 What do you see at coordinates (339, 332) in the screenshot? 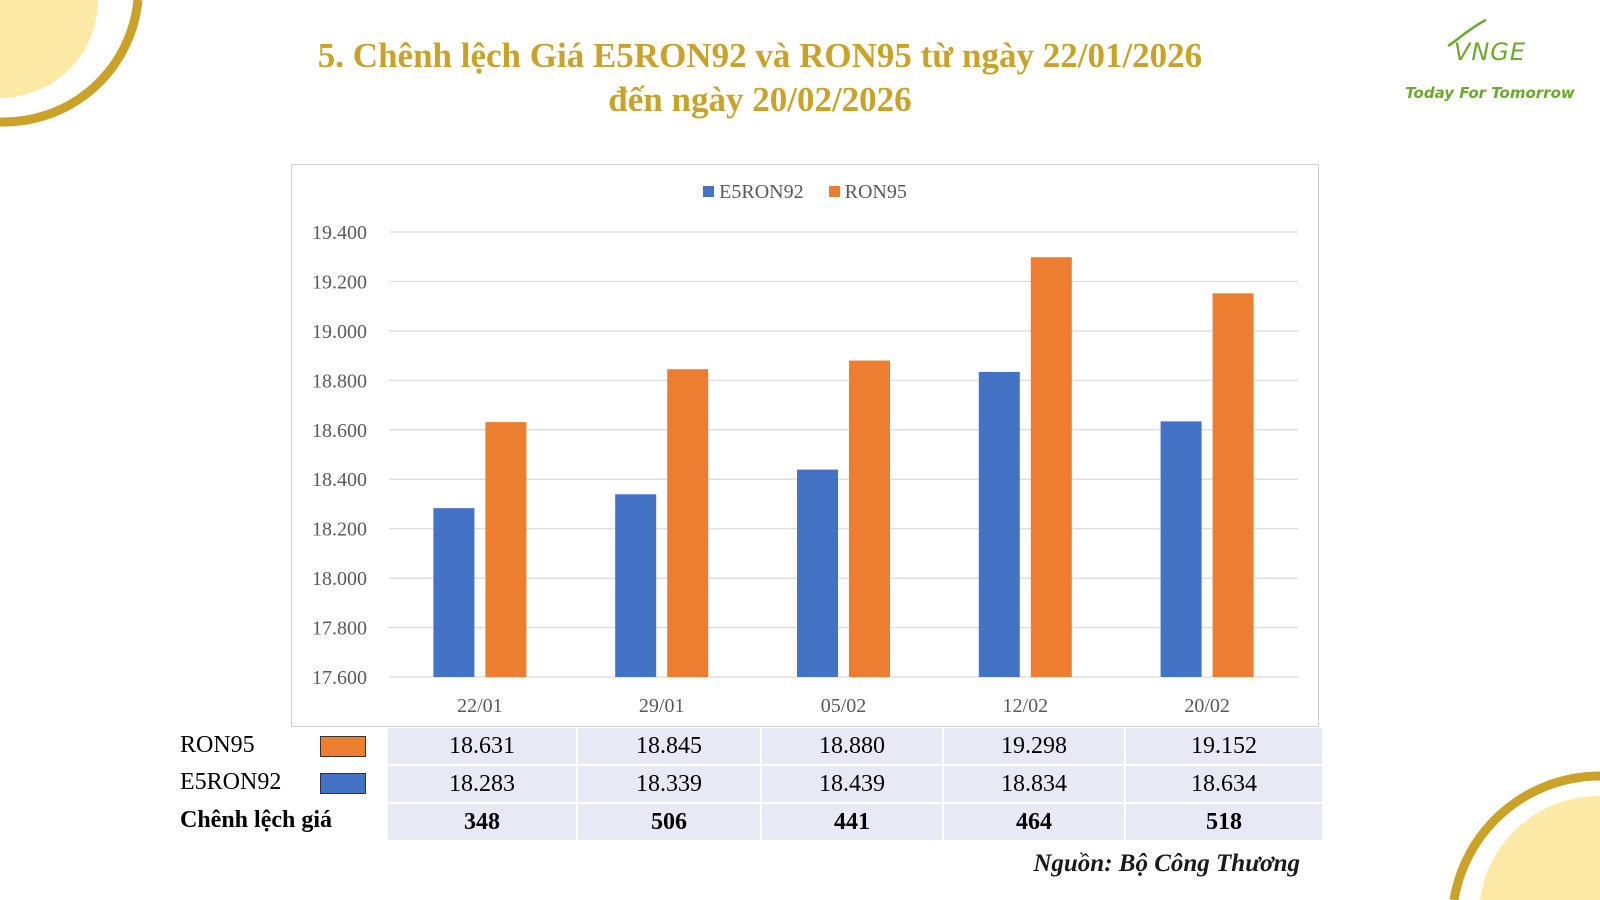
I see `y-tick-label: 19.000` at bounding box center [339, 332].